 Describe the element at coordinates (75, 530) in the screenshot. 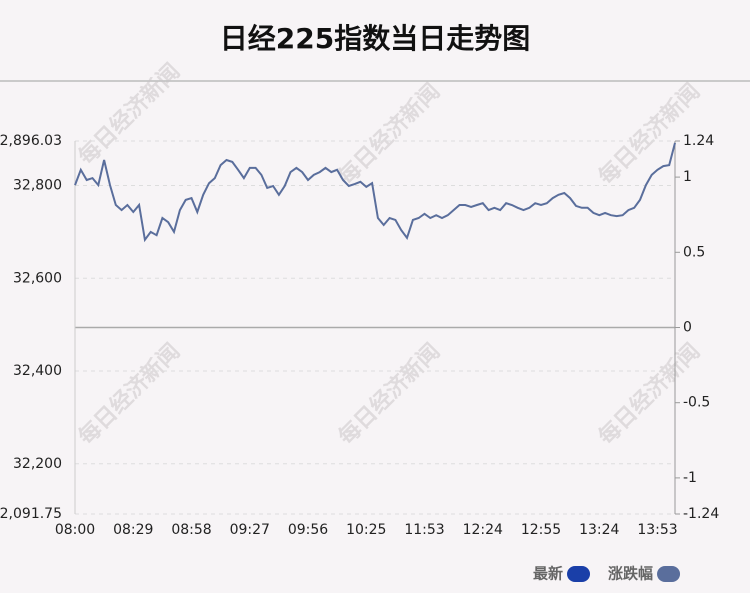

I see `x-tick-label: 08:00` at that location.